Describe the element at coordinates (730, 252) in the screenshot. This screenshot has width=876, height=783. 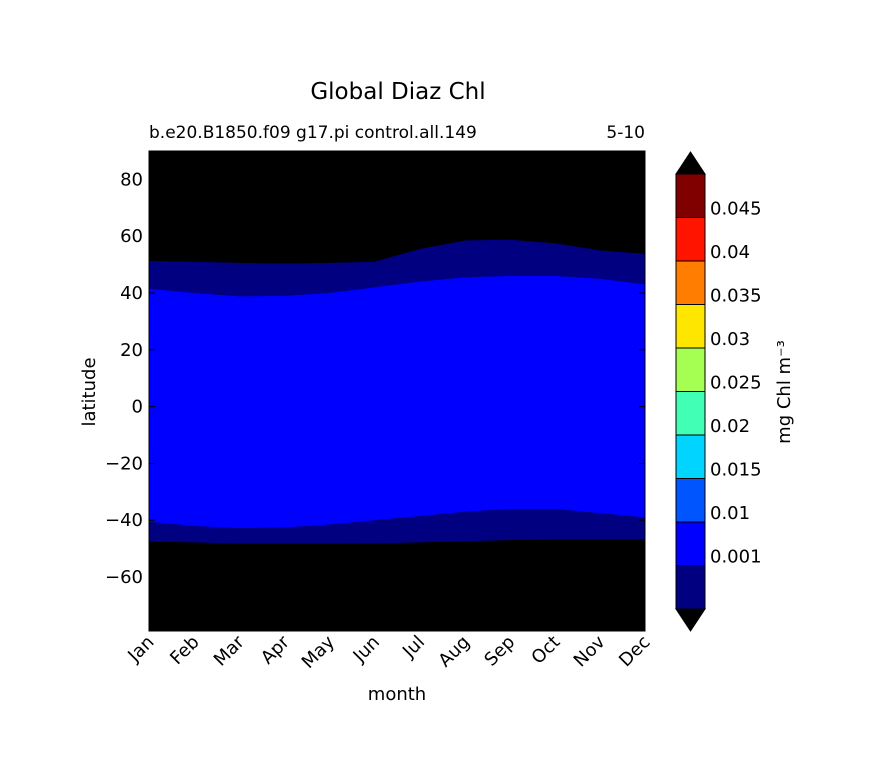
I see `colorbar-tick-label: 0.04` at that location.